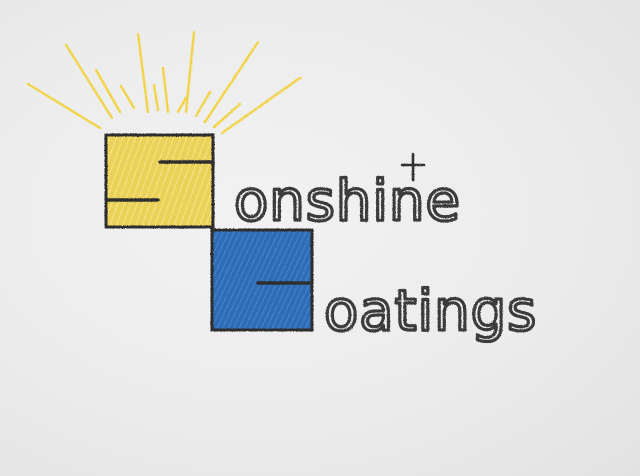 Image resolution: width=640 pixels, height=476 pixels. What do you see at coordinates (262, 280) in the screenshot?
I see `blue-c-square-icon` at bounding box center [262, 280].